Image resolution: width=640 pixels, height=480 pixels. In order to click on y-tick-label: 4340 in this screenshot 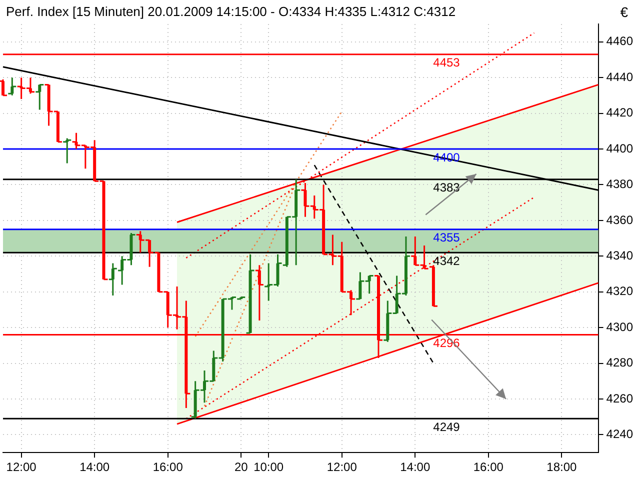, I will do `click(620, 255)`.